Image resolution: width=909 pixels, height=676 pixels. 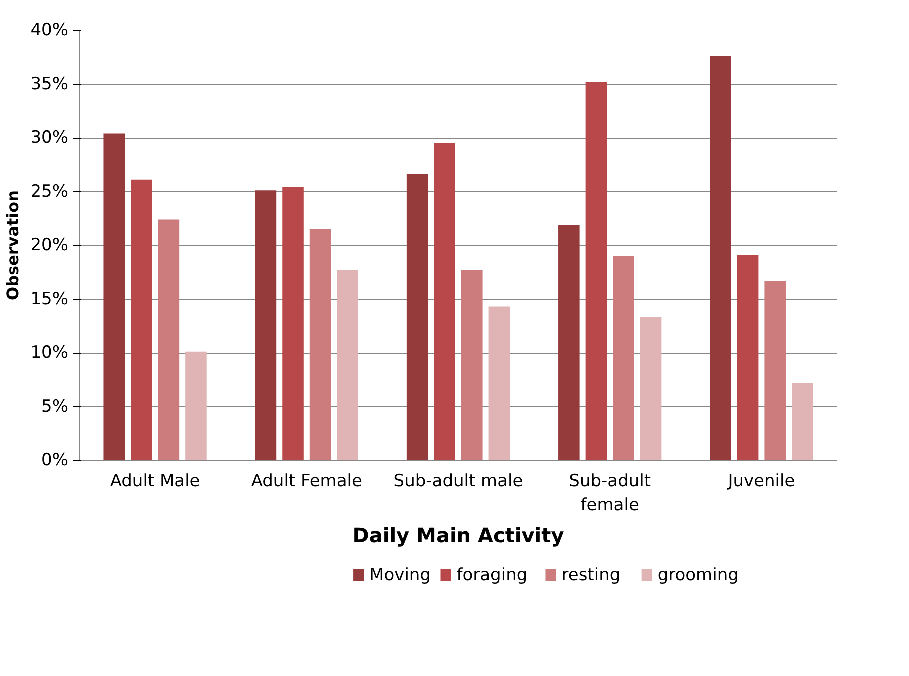 What do you see at coordinates (49, 138) in the screenshot?
I see `y-tick-label: 30%` at bounding box center [49, 138].